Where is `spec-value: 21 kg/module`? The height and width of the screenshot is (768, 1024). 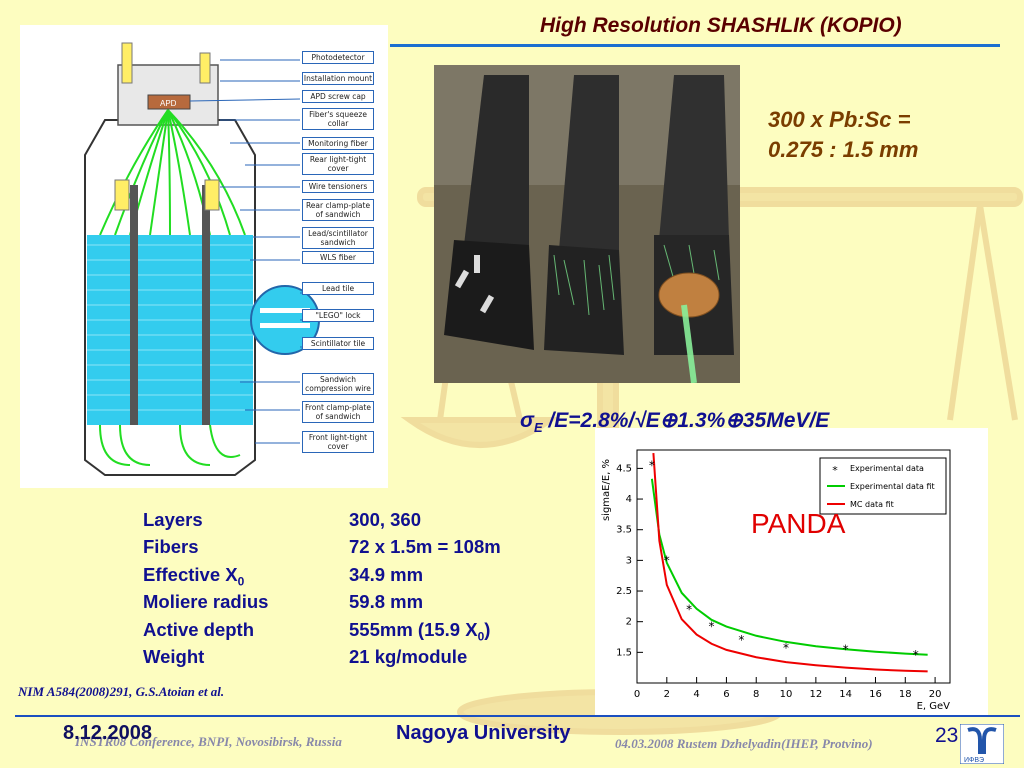 spec-value: 21 kg/module is located at coordinates (408, 656).